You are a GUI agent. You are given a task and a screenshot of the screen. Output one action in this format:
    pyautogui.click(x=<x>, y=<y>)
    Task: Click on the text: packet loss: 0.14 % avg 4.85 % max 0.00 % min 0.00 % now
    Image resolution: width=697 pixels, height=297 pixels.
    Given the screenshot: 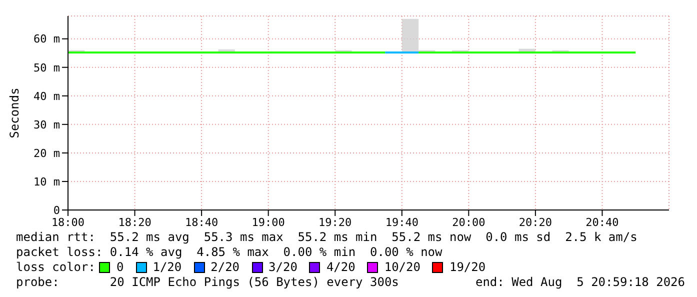 What is the action you would take?
    pyautogui.click(x=230, y=252)
    